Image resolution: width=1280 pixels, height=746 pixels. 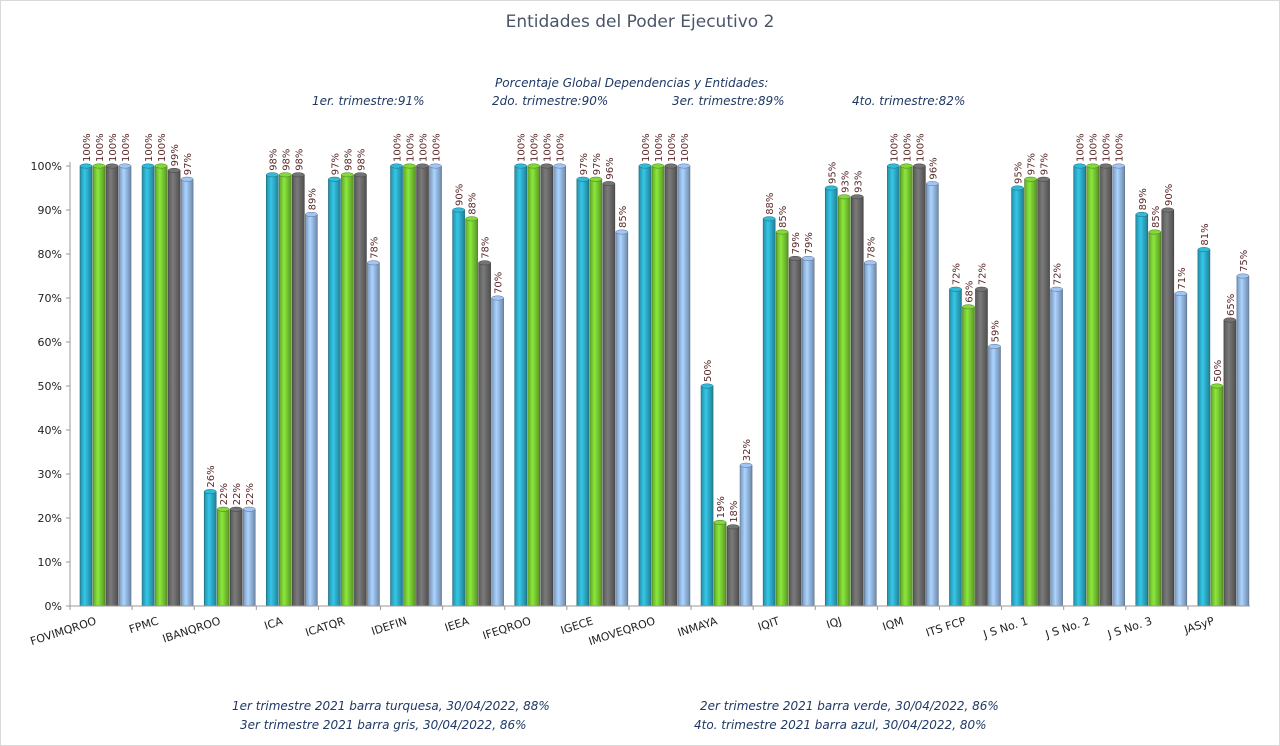 What do you see at coordinates (1005, 627) in the screenshot?
I see `x-tick-label: J S No. 1` at bounding box center [1005, 627].